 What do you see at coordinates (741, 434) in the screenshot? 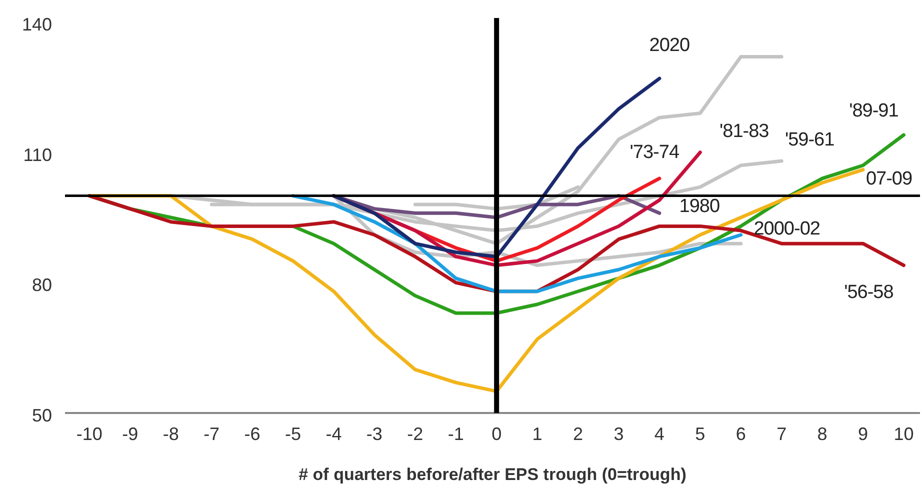
I see `x-tick-label: 6` at bounding box center [741, 434].